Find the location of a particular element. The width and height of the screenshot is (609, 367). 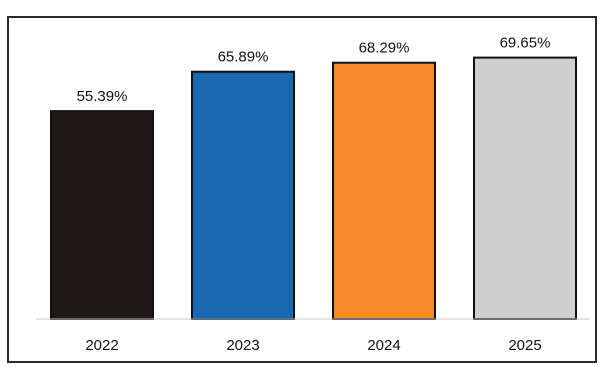

bar-2025 is located at coordinates (525, 188).